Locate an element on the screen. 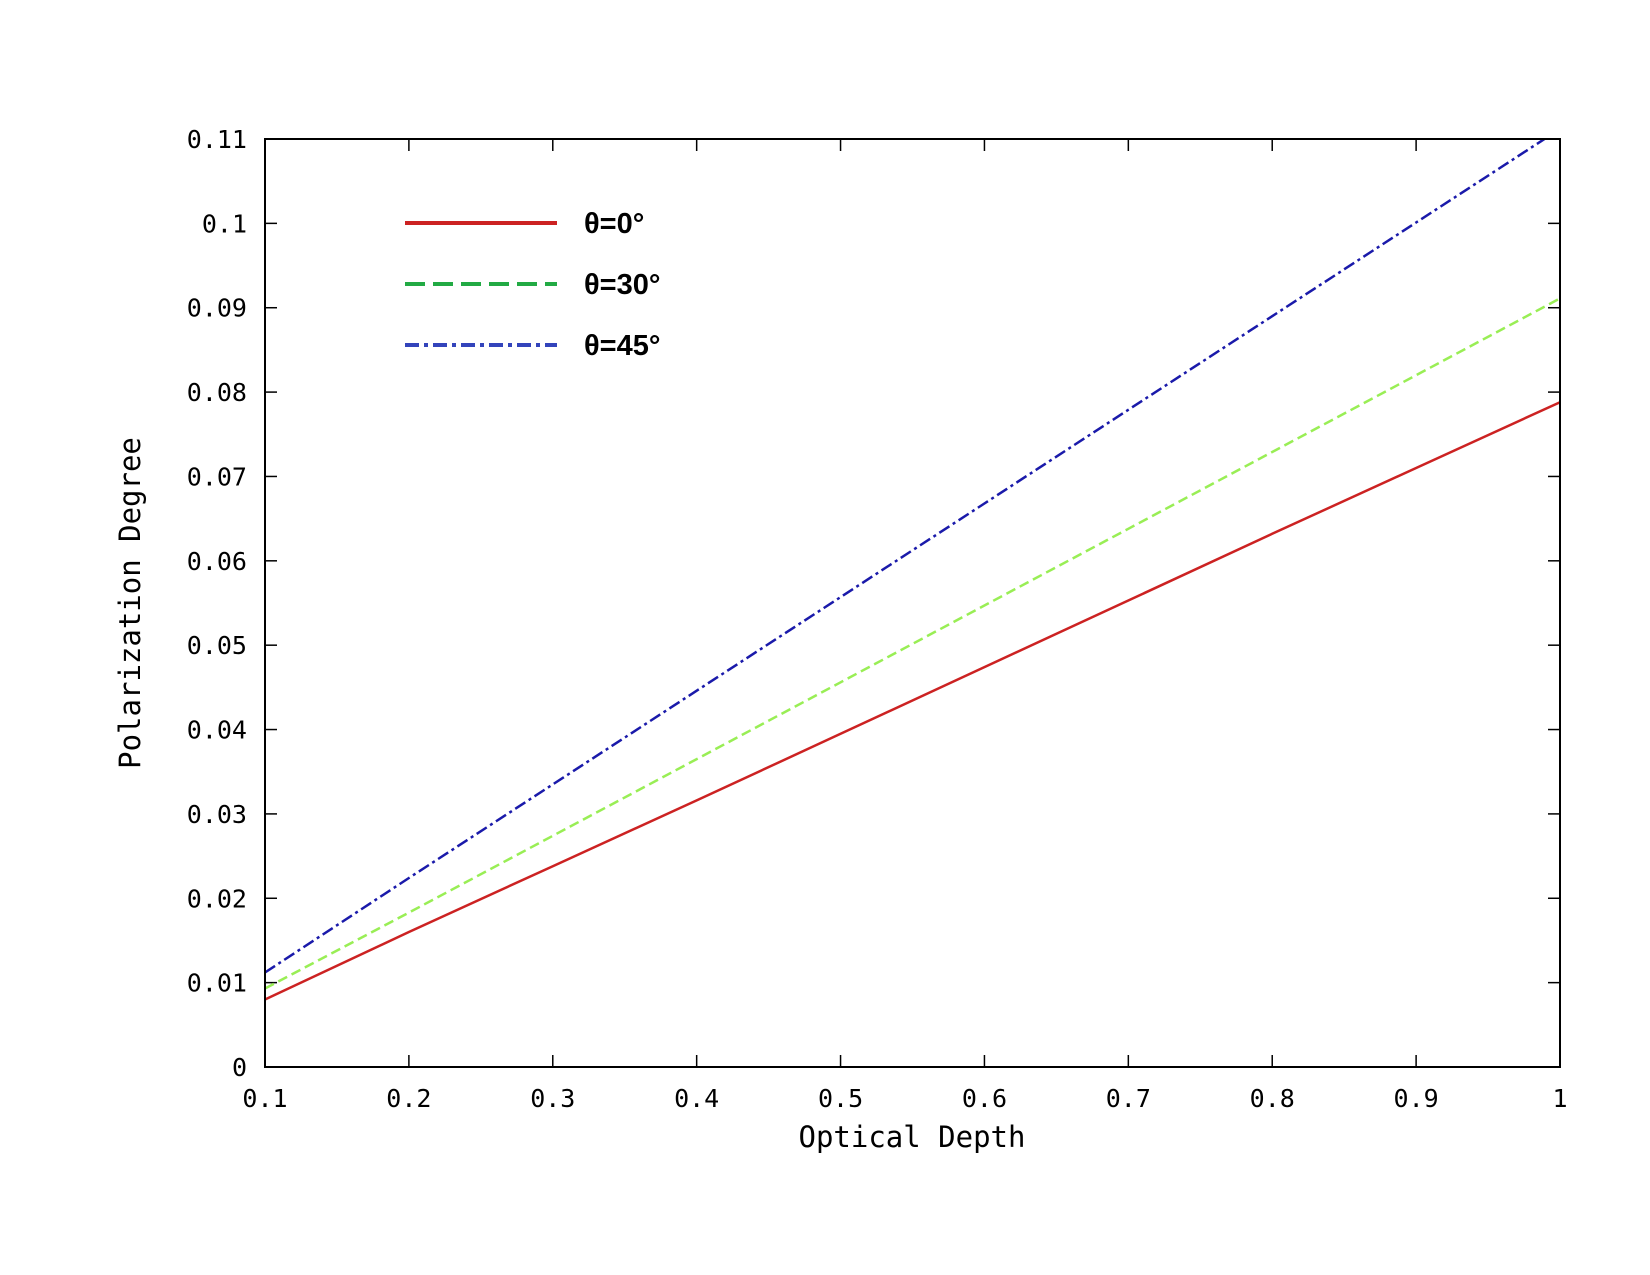  y-tick-label: 0 is located at coordinates (239, 1067).